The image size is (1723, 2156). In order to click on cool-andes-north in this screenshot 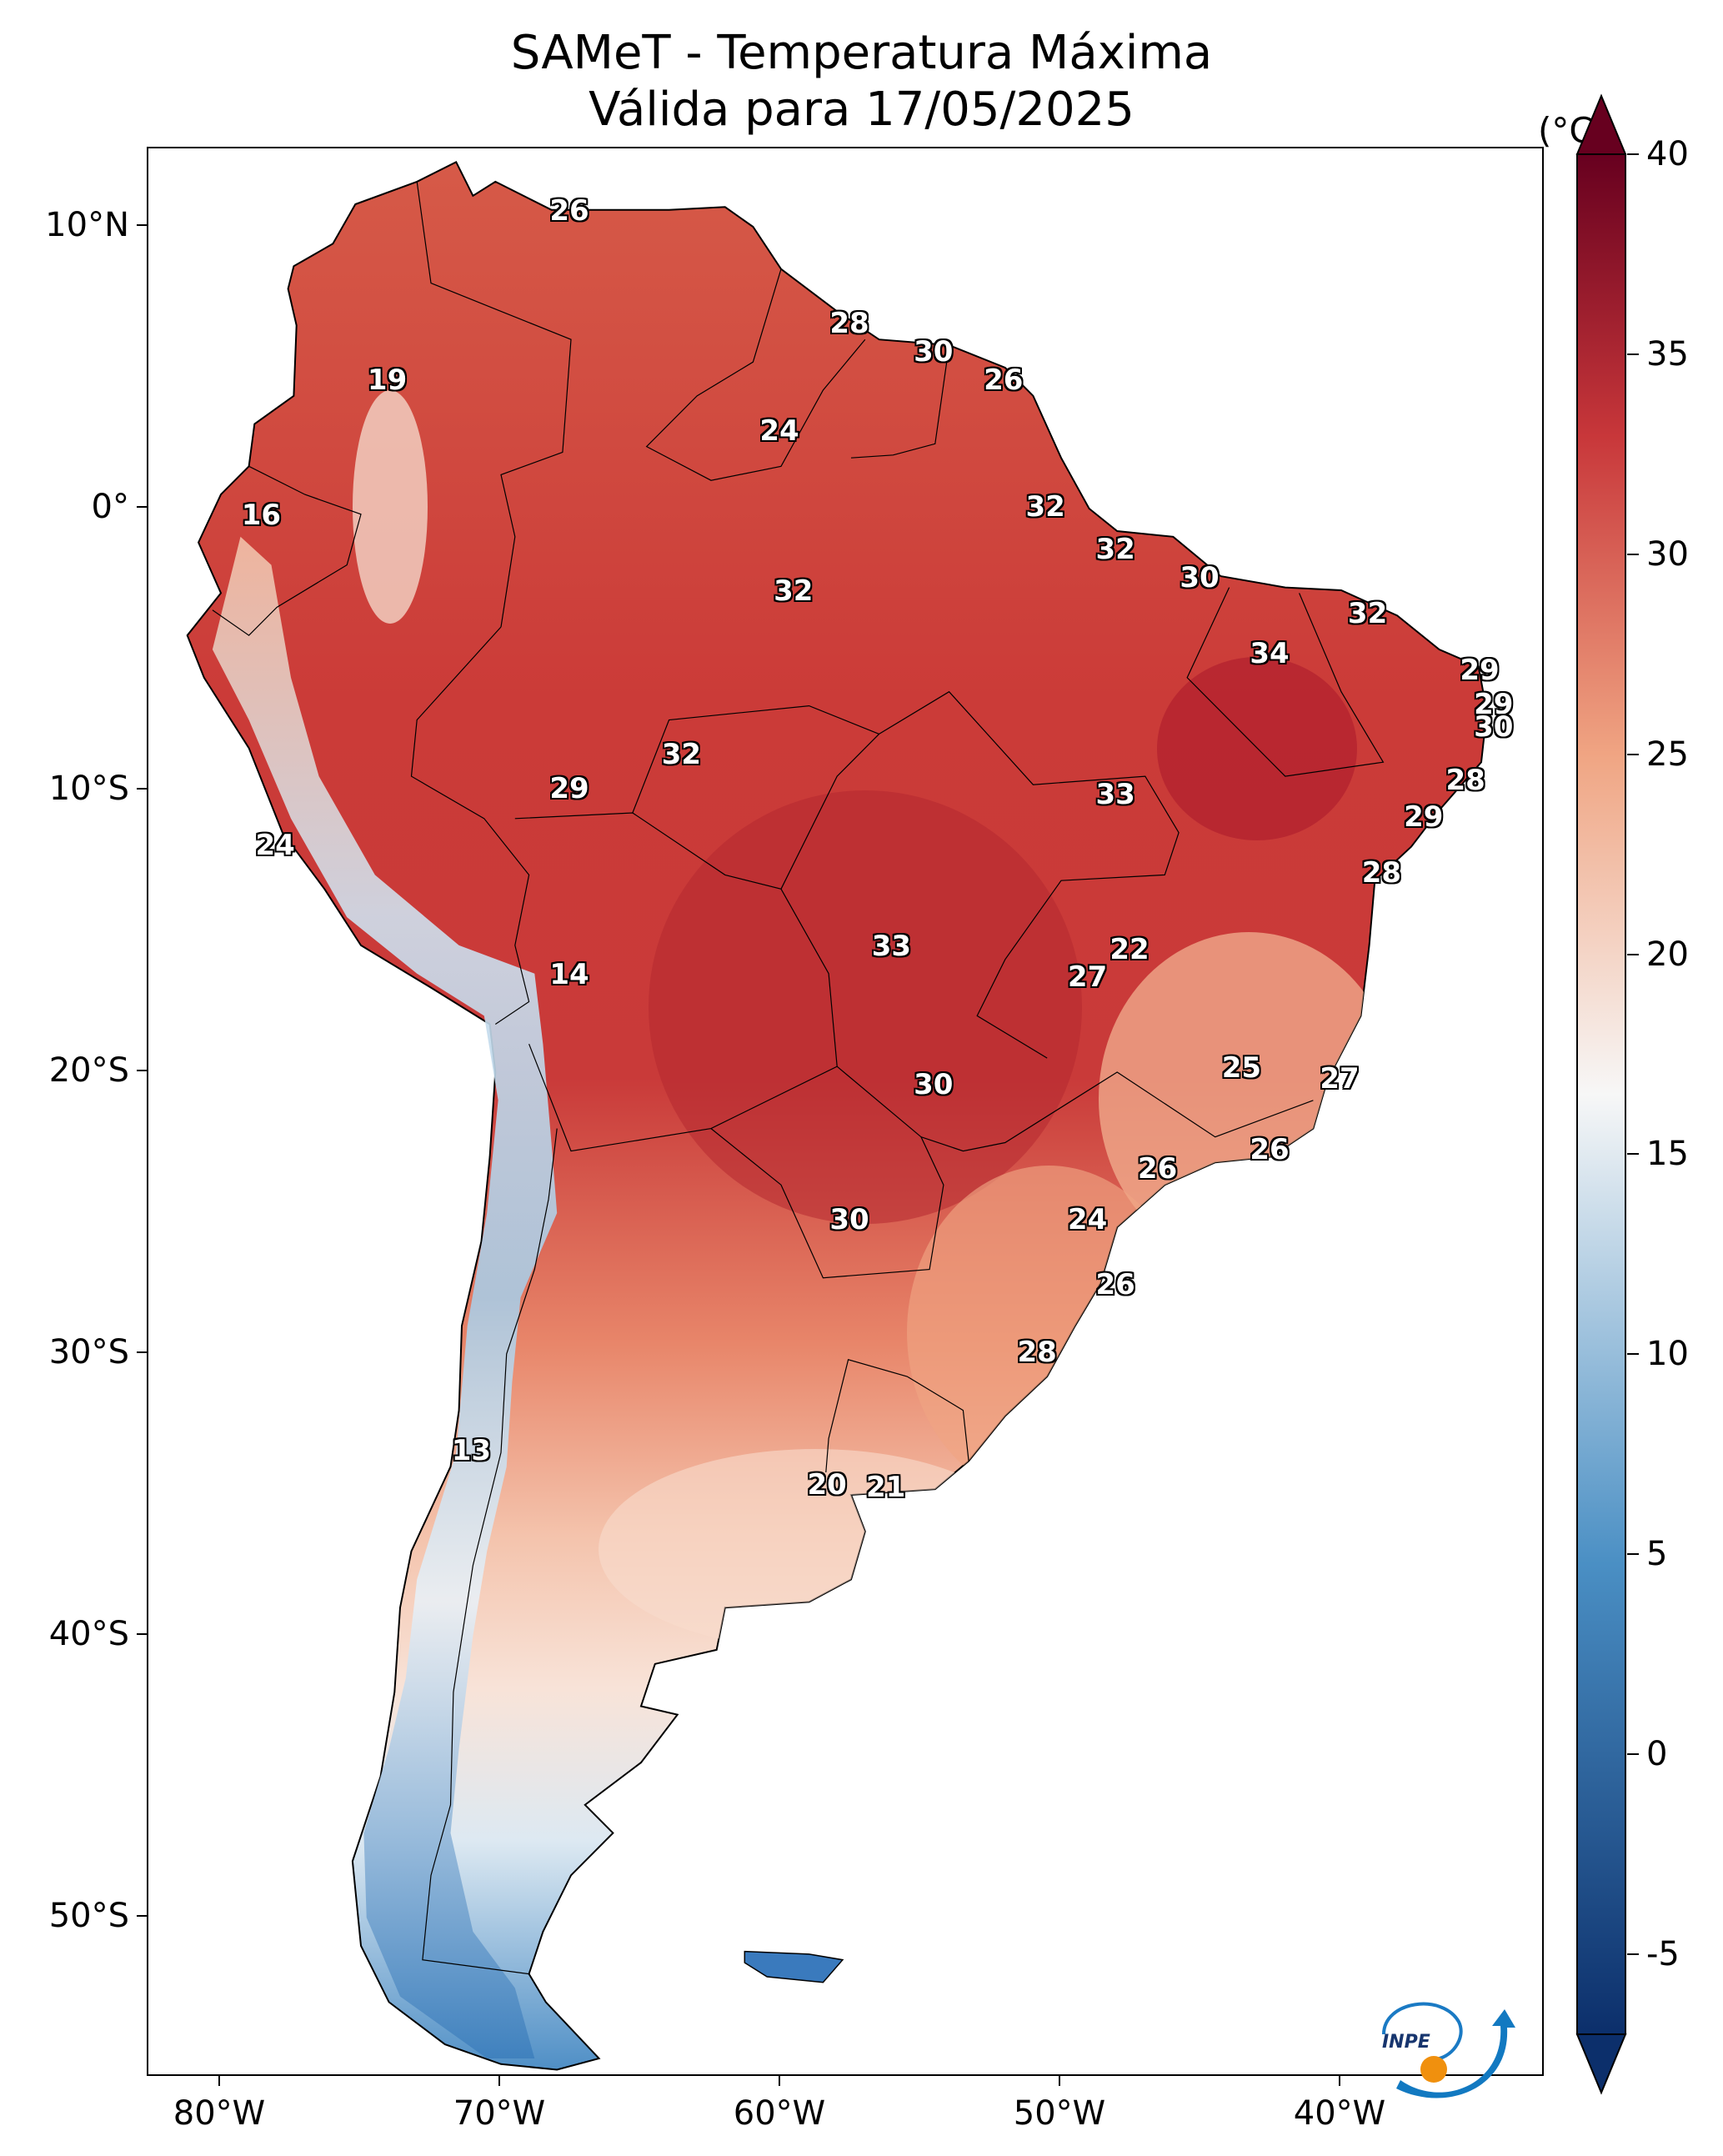, I will do `click(390, 507)`.